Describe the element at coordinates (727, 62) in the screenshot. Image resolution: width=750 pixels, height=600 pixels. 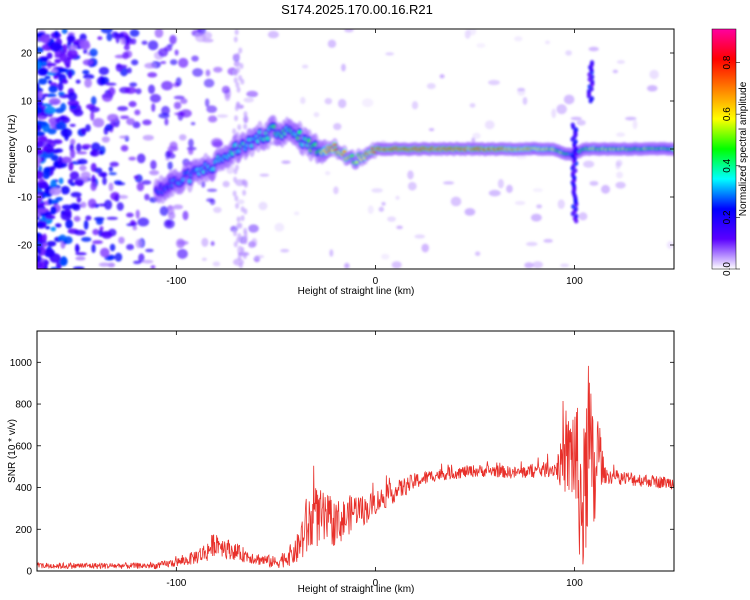
I see `colorbar-tick-label: 0.8` at that location.